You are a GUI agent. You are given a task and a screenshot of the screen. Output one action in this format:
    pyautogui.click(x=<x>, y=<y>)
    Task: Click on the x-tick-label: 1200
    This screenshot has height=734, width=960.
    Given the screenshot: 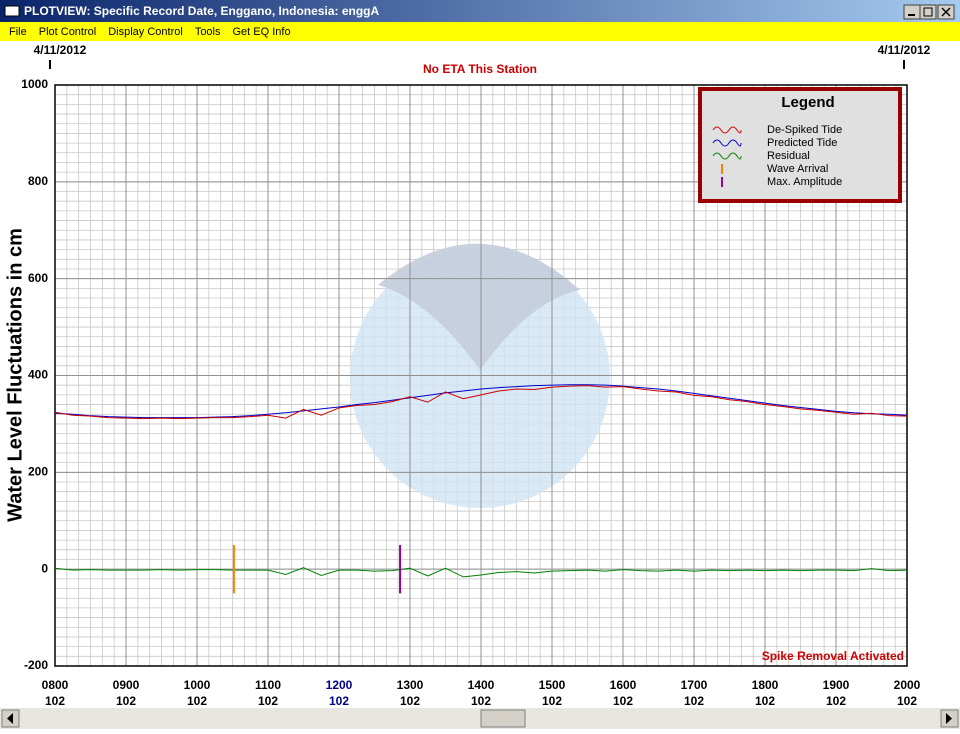 What is the action you would take?
    pyautogui.click(x=339, y=685)
    